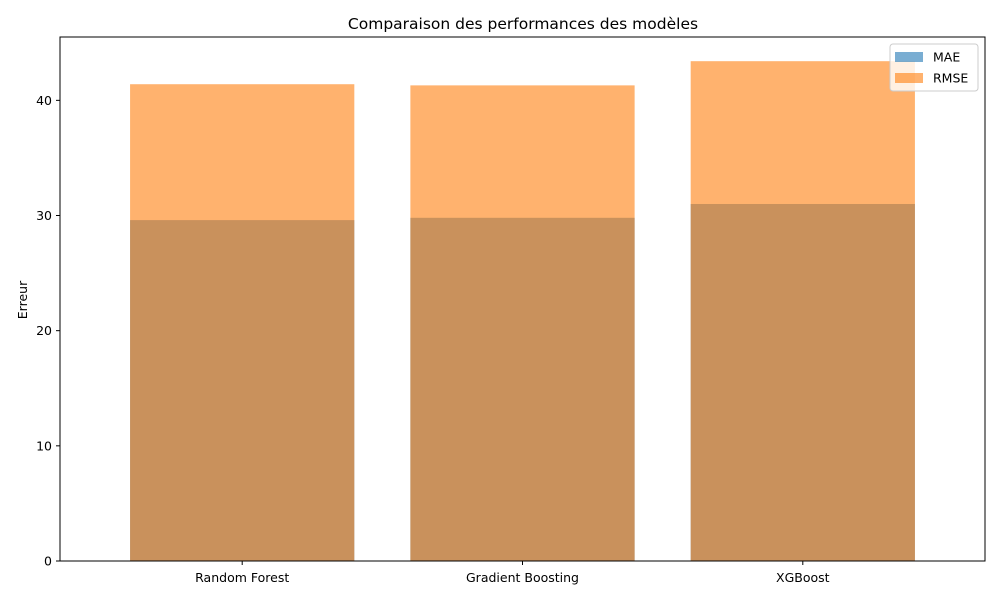 This screenshot has width=1000, height=600. What do you see at coordinates (950, 78) in the screenshot?
I see `legend-label-rmse: RMSE` at bounding box center [950, 78].